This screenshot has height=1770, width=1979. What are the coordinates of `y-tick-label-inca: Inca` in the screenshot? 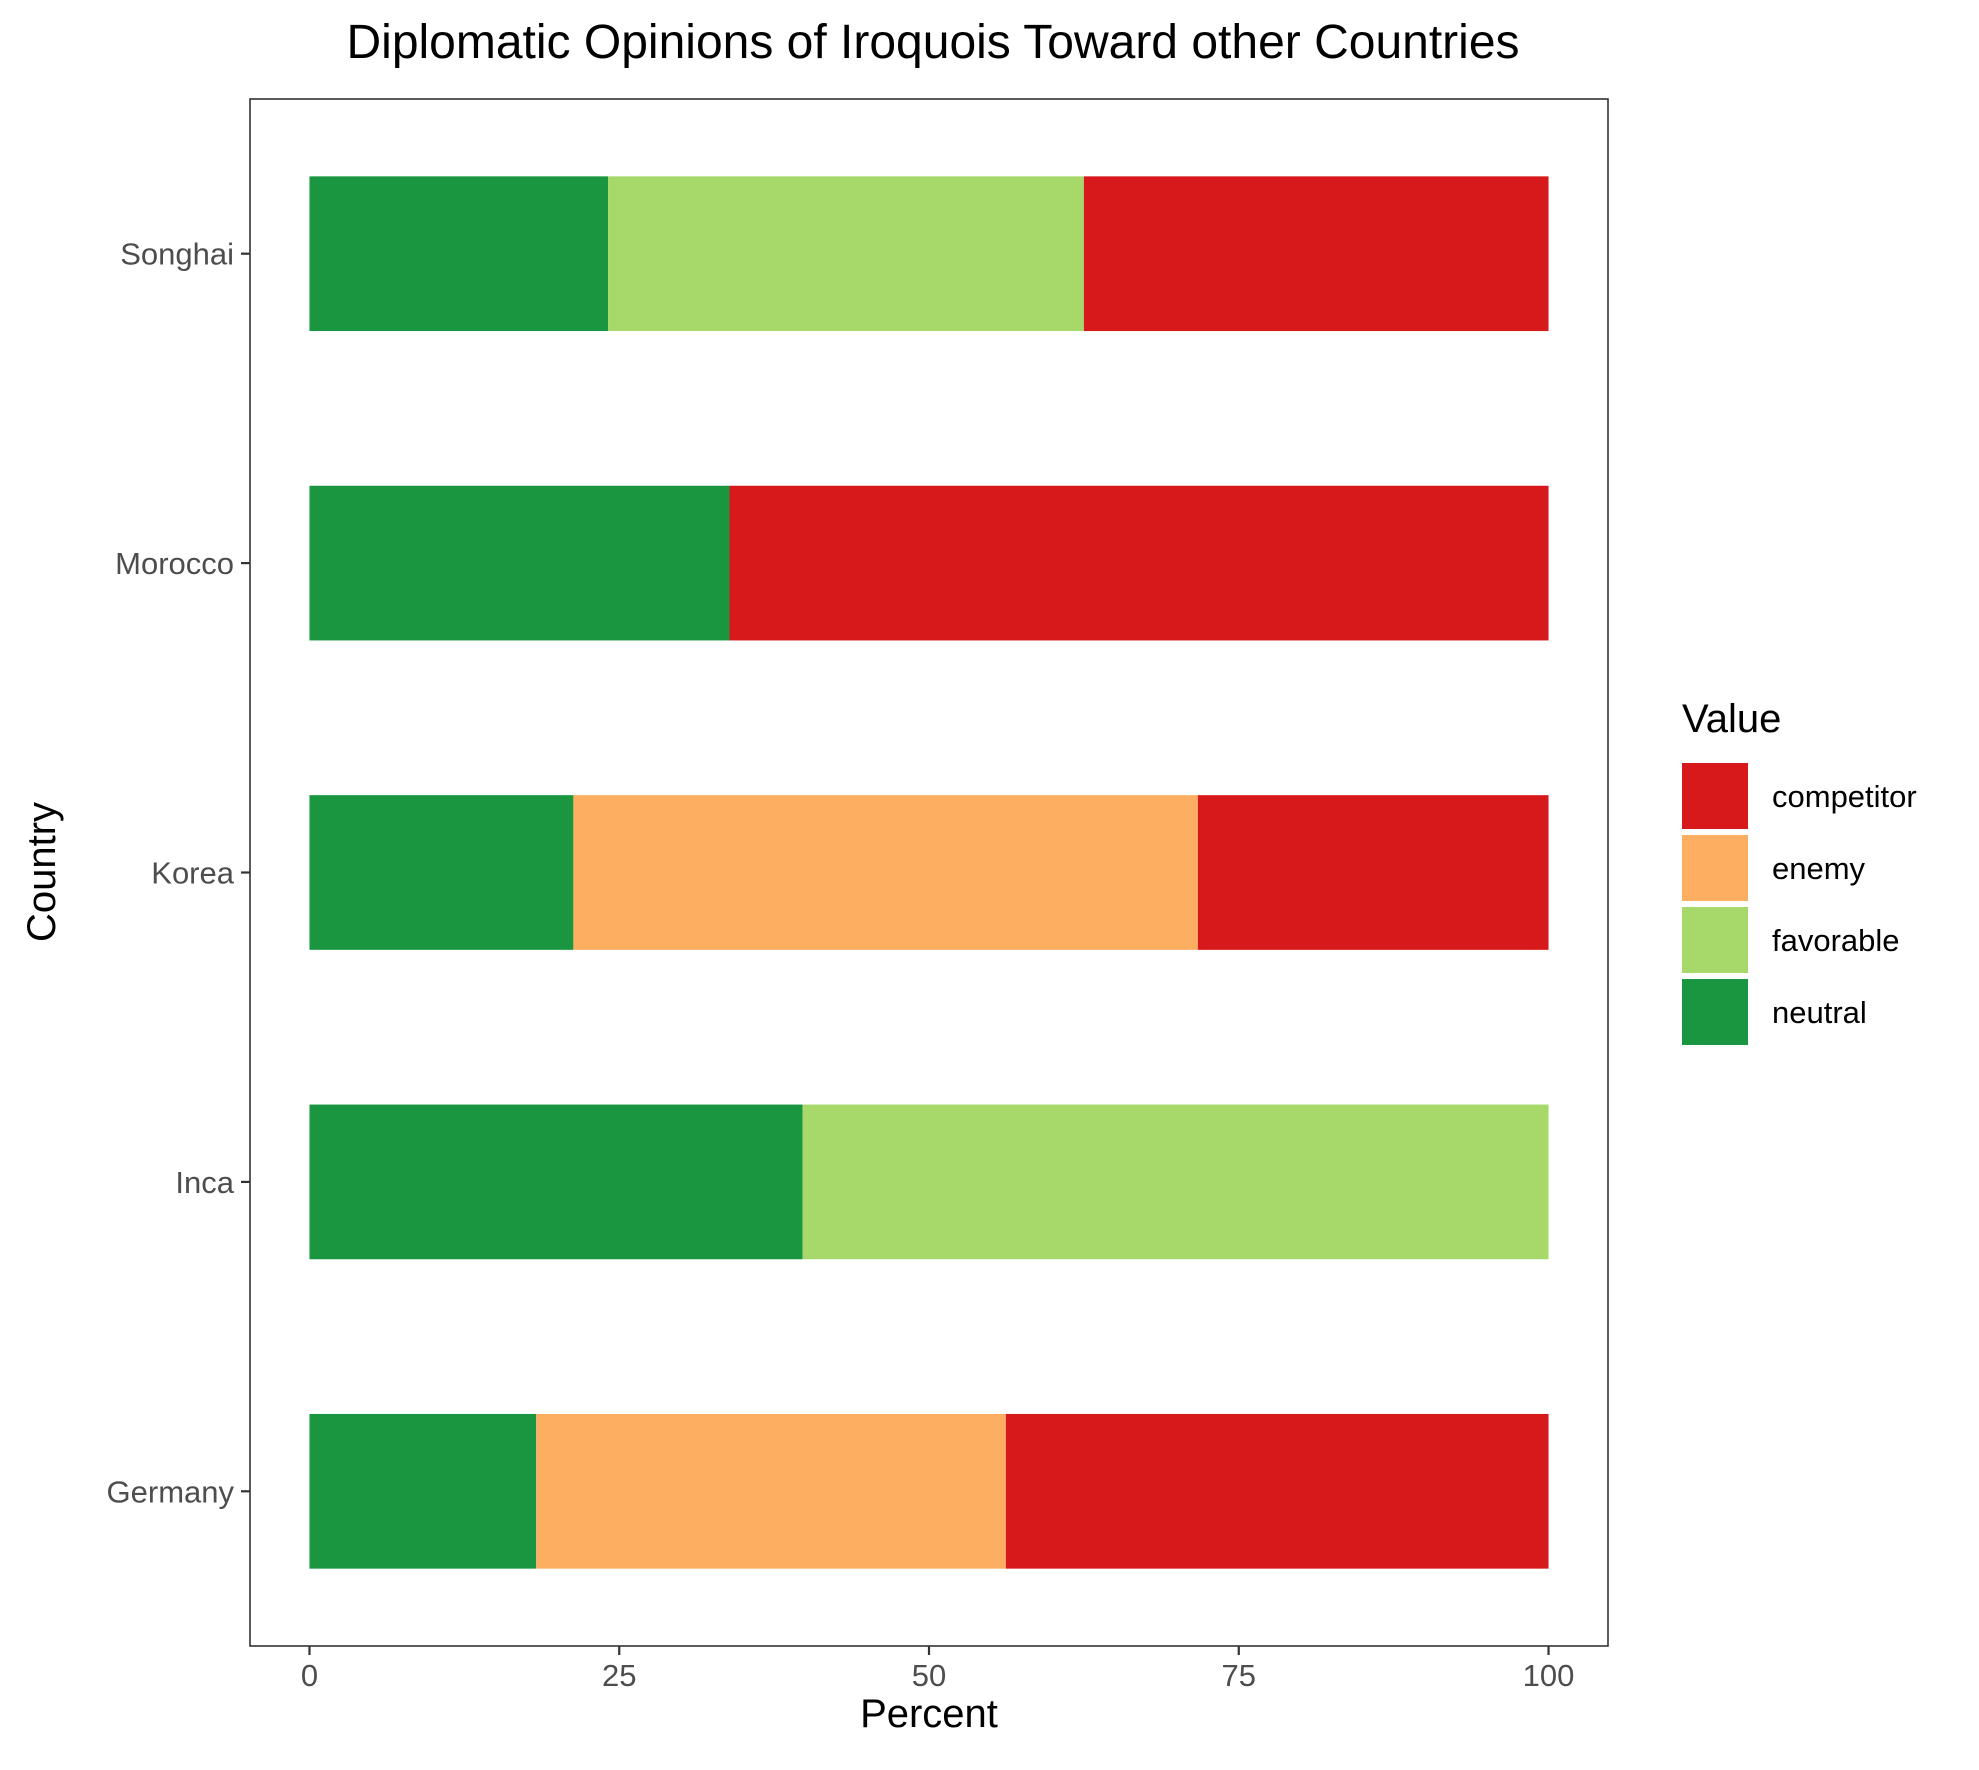 It's located at (204, 1182).